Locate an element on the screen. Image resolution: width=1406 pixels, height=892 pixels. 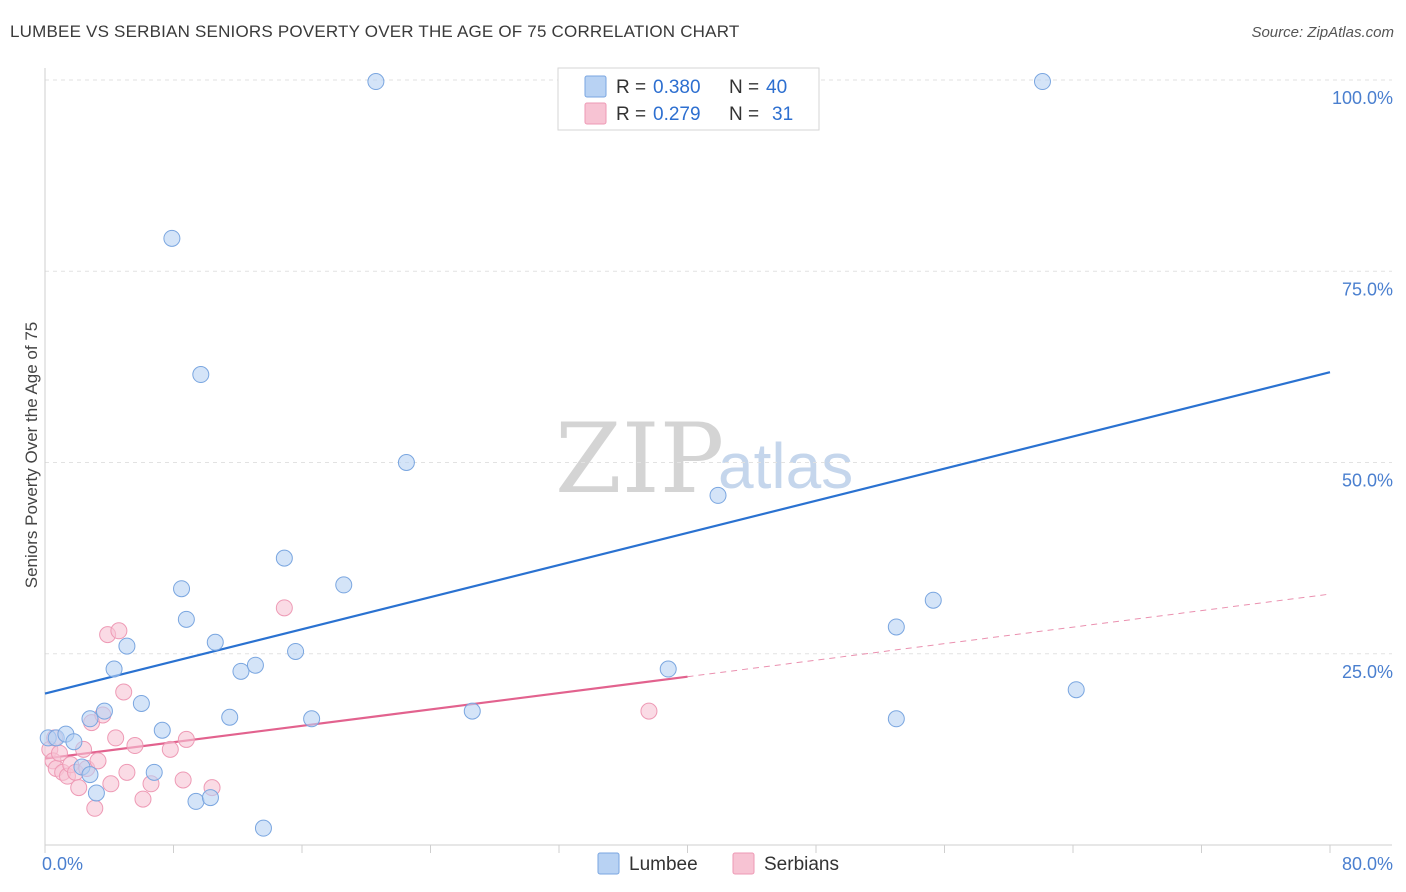
legend-r-value-serbians: 0.279 is located at coordinates (677, 114).